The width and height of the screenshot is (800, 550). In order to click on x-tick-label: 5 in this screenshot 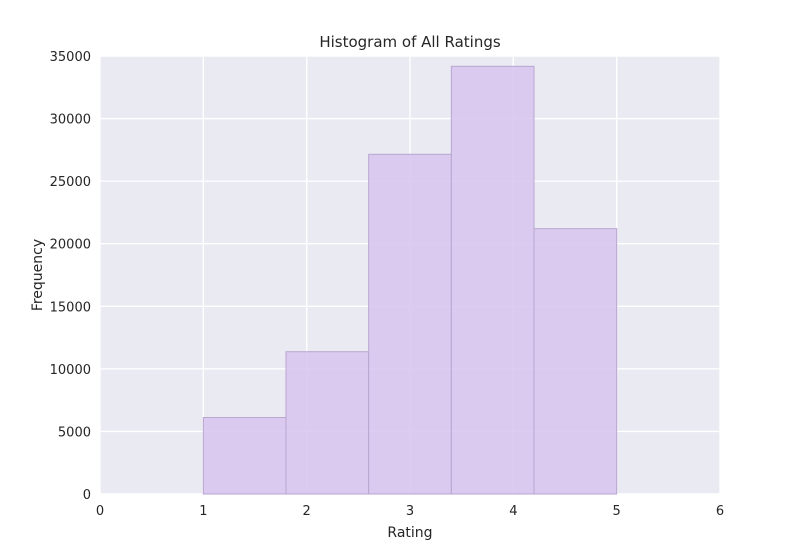, I will do `click(617, 511)`.